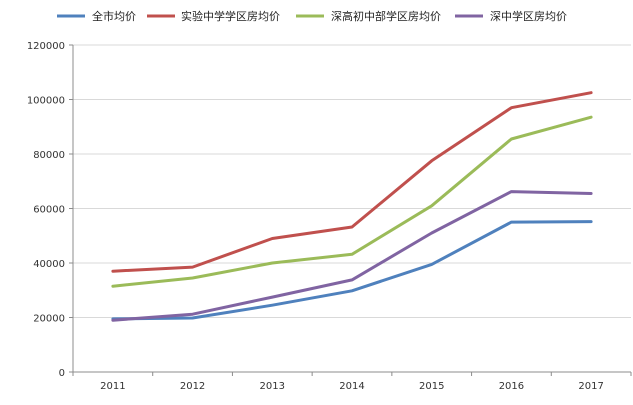 The image size is (633, 405). Describe the element at coordinates (386, 16) in the screenshot. I see `legend-label-3: 深高初中部学区房均价` at that location.